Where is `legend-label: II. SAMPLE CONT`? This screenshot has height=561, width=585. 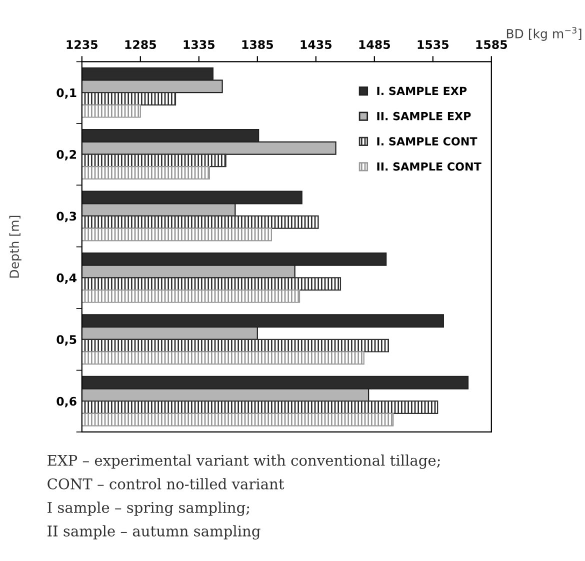
legend-label: II. SAMPLE CONT is located at coordinates (429, 166).